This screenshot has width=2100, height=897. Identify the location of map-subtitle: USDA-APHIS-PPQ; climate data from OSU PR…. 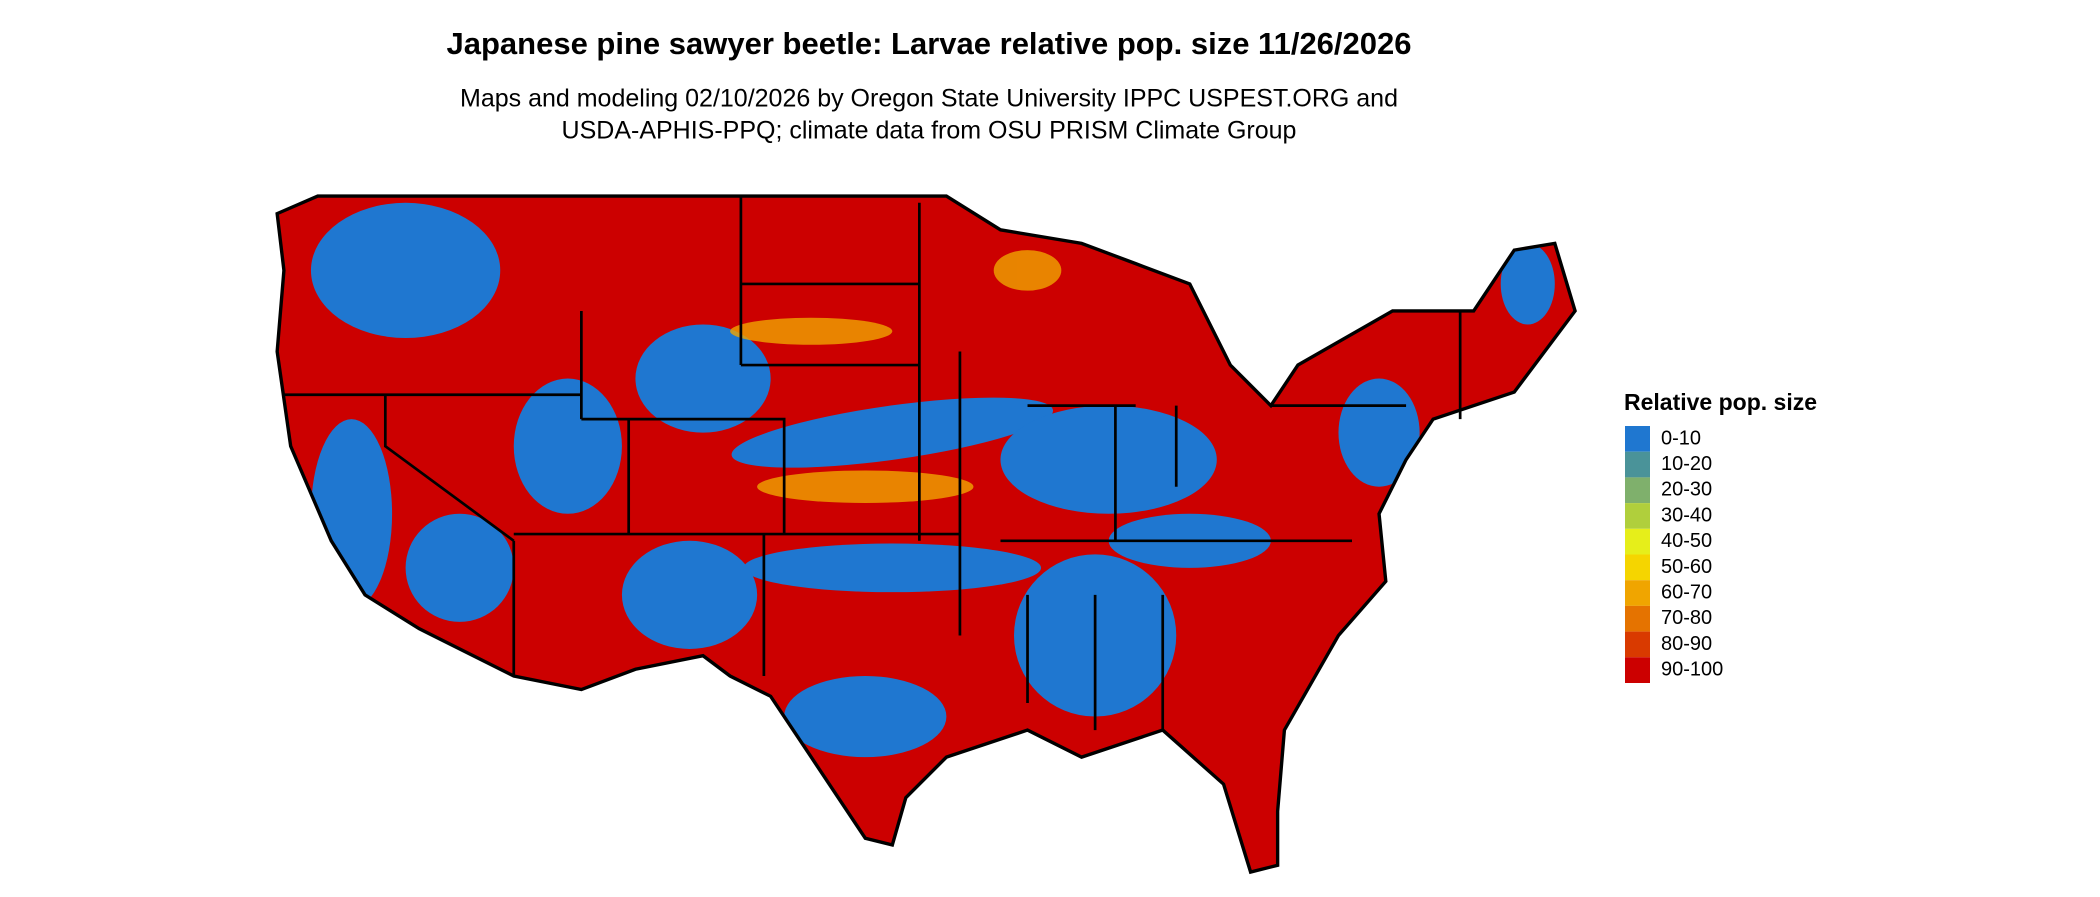
(929, 131).